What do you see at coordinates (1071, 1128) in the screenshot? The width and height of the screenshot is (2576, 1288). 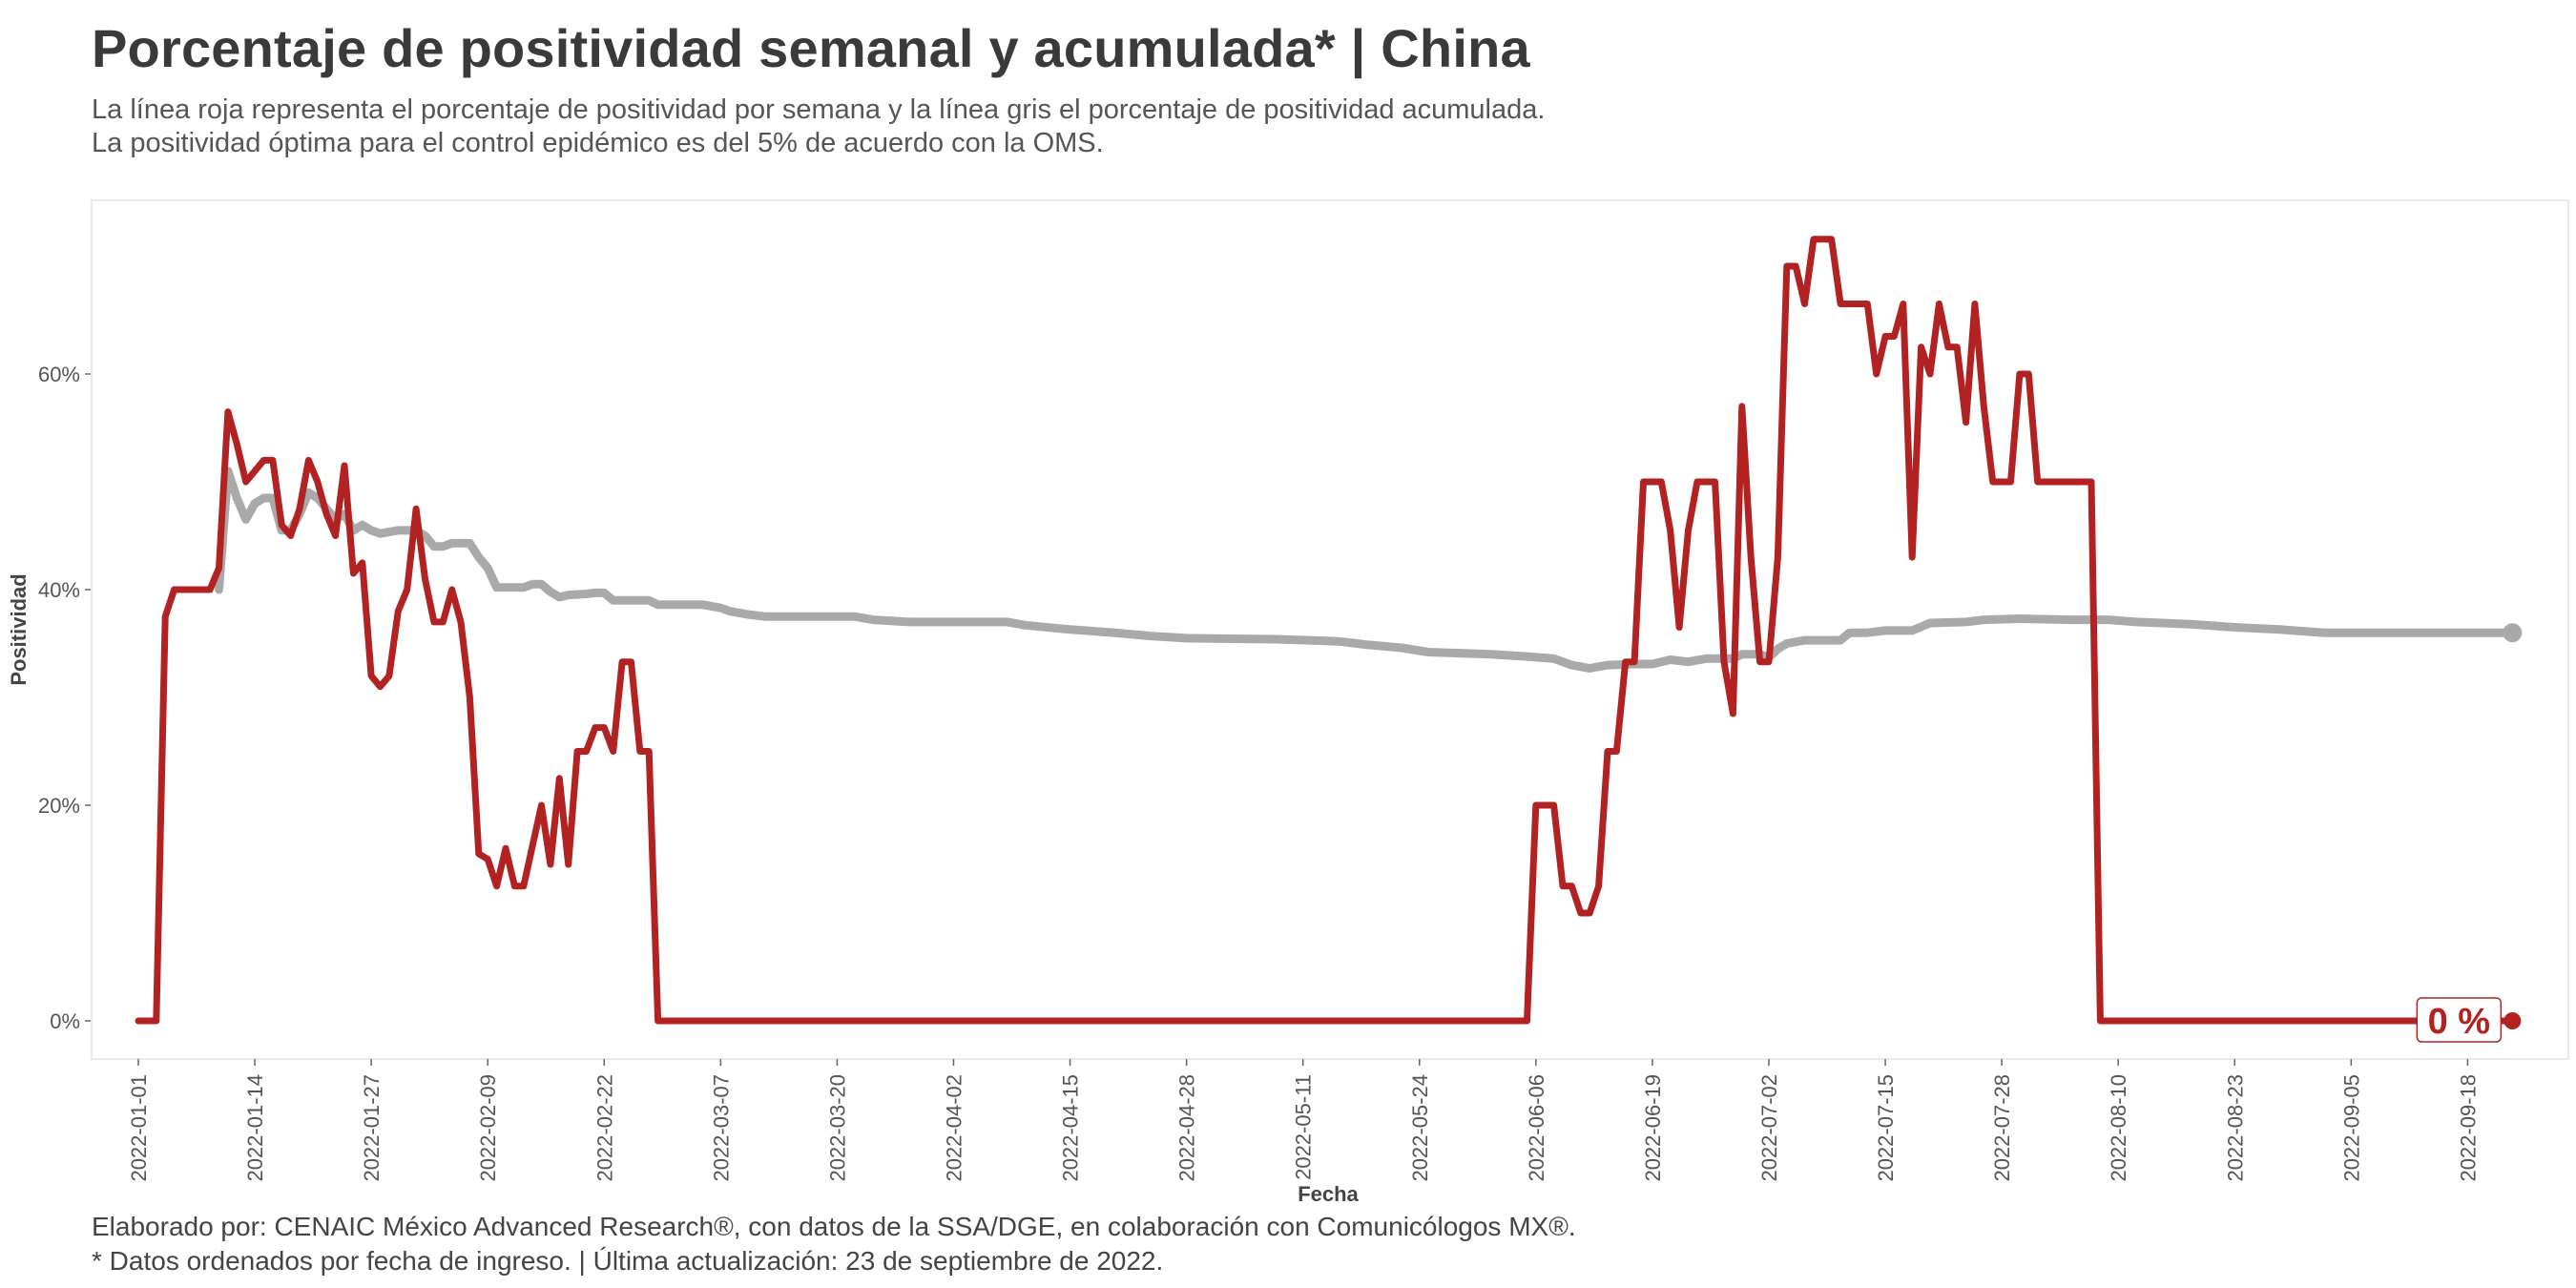 I see `x-tick-label: 2022-04-15` at bounding box center [1071, 1128].